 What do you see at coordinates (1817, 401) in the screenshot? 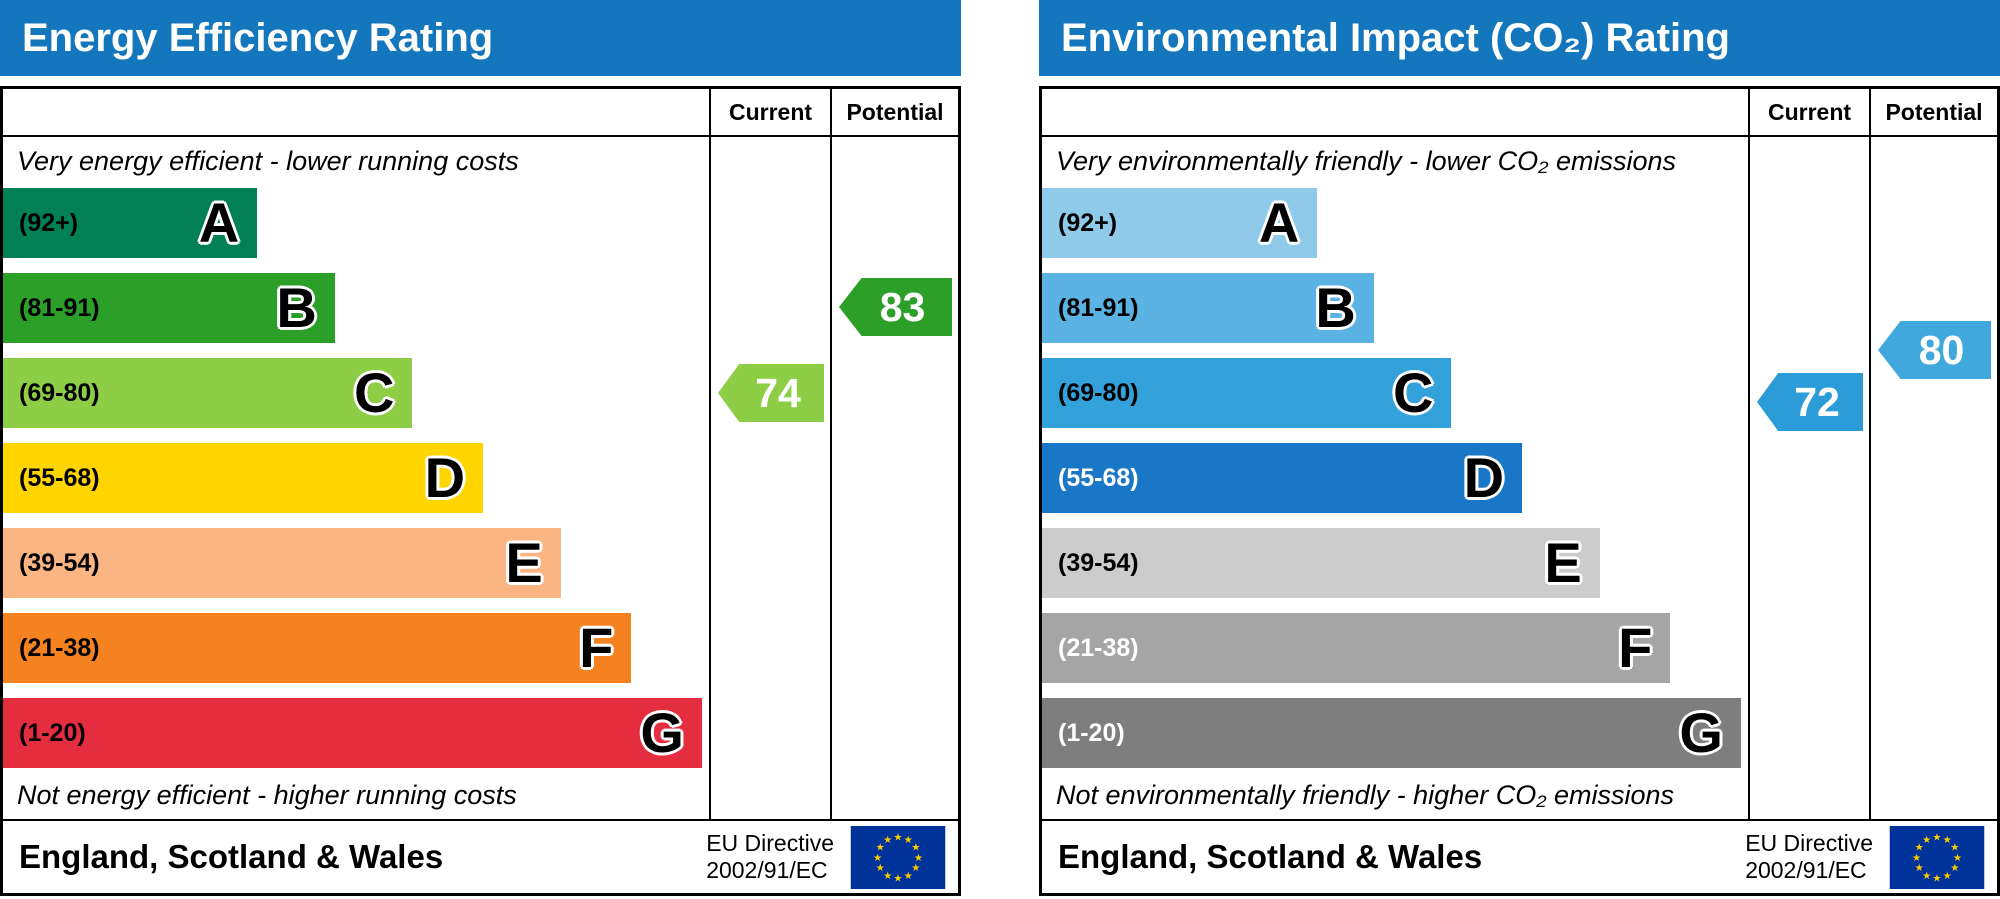
I see `current-rating-value: 72` at bounding box center [1817, 401].